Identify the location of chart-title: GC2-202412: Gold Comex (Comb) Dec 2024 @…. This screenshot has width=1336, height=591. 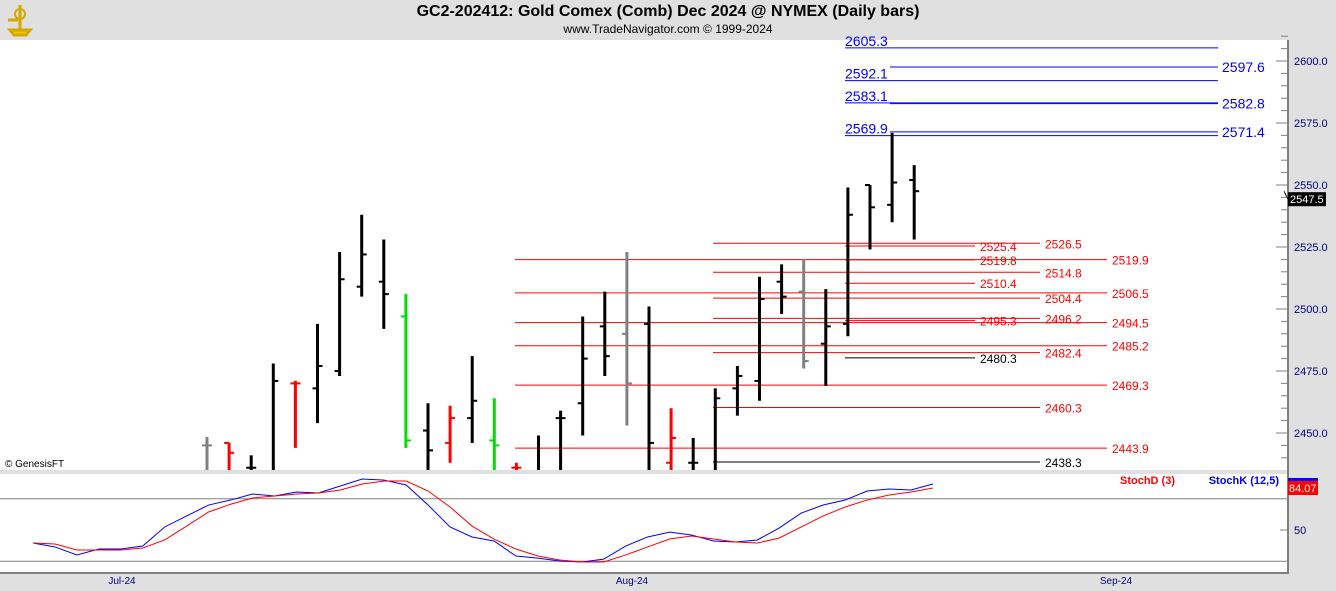
(668, 11).